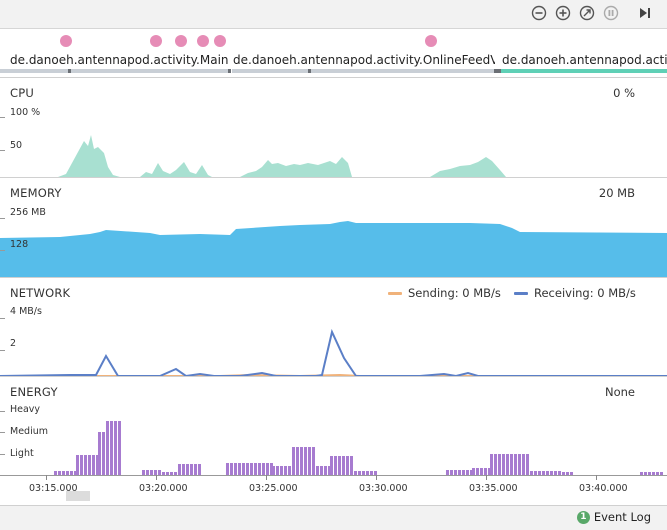 The image size is (667, 530). What do you see at coordinates (16, 145) in the screenshot?
I see `cpu-axis-mid: 50` at bounding box center [16, 145].